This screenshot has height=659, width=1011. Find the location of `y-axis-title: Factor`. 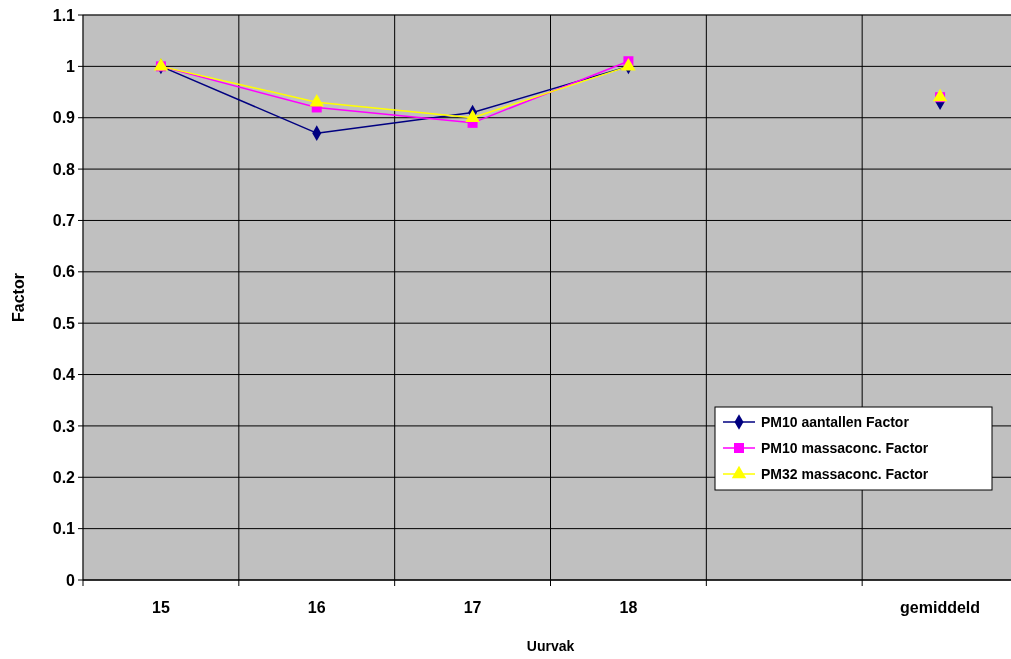

y-axis-title: Factor is located at coordinates (18, 297).